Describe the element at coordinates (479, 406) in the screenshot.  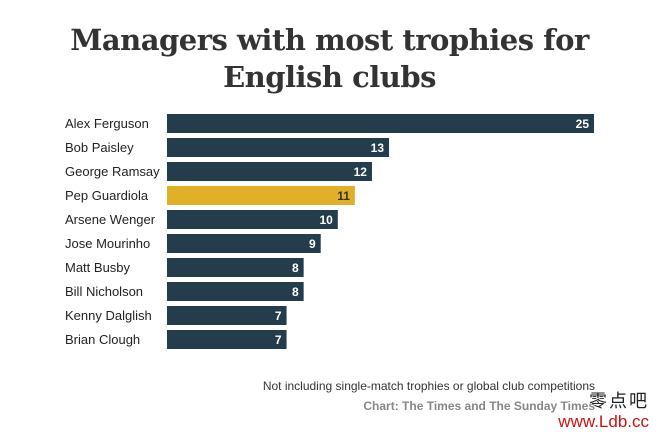
I see `chart-source: Chart: The Times and The Sunday Times` at that location.